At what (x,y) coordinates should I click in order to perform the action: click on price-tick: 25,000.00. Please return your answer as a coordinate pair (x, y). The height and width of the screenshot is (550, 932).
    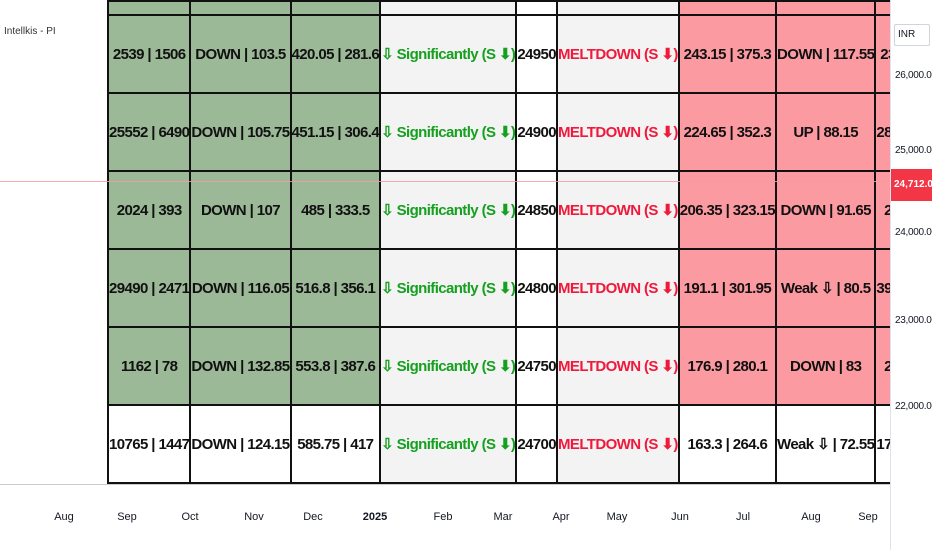
    Looking at the image, I should click on (913, 150).